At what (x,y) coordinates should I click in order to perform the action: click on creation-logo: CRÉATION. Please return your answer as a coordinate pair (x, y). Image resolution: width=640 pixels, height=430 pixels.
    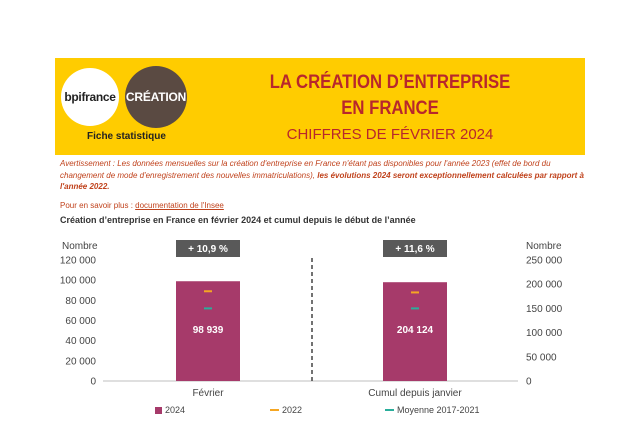
    Looking at the image, I should click on (156, 97).